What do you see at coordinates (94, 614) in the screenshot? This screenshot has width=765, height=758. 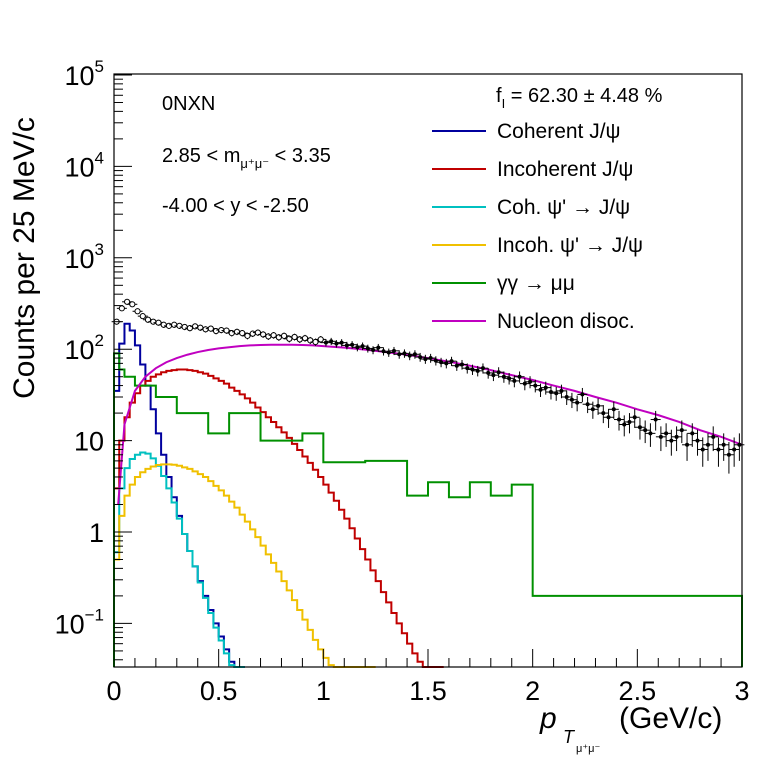 I see `y-tick-exponent: −1` at bounding box center [94, 614].